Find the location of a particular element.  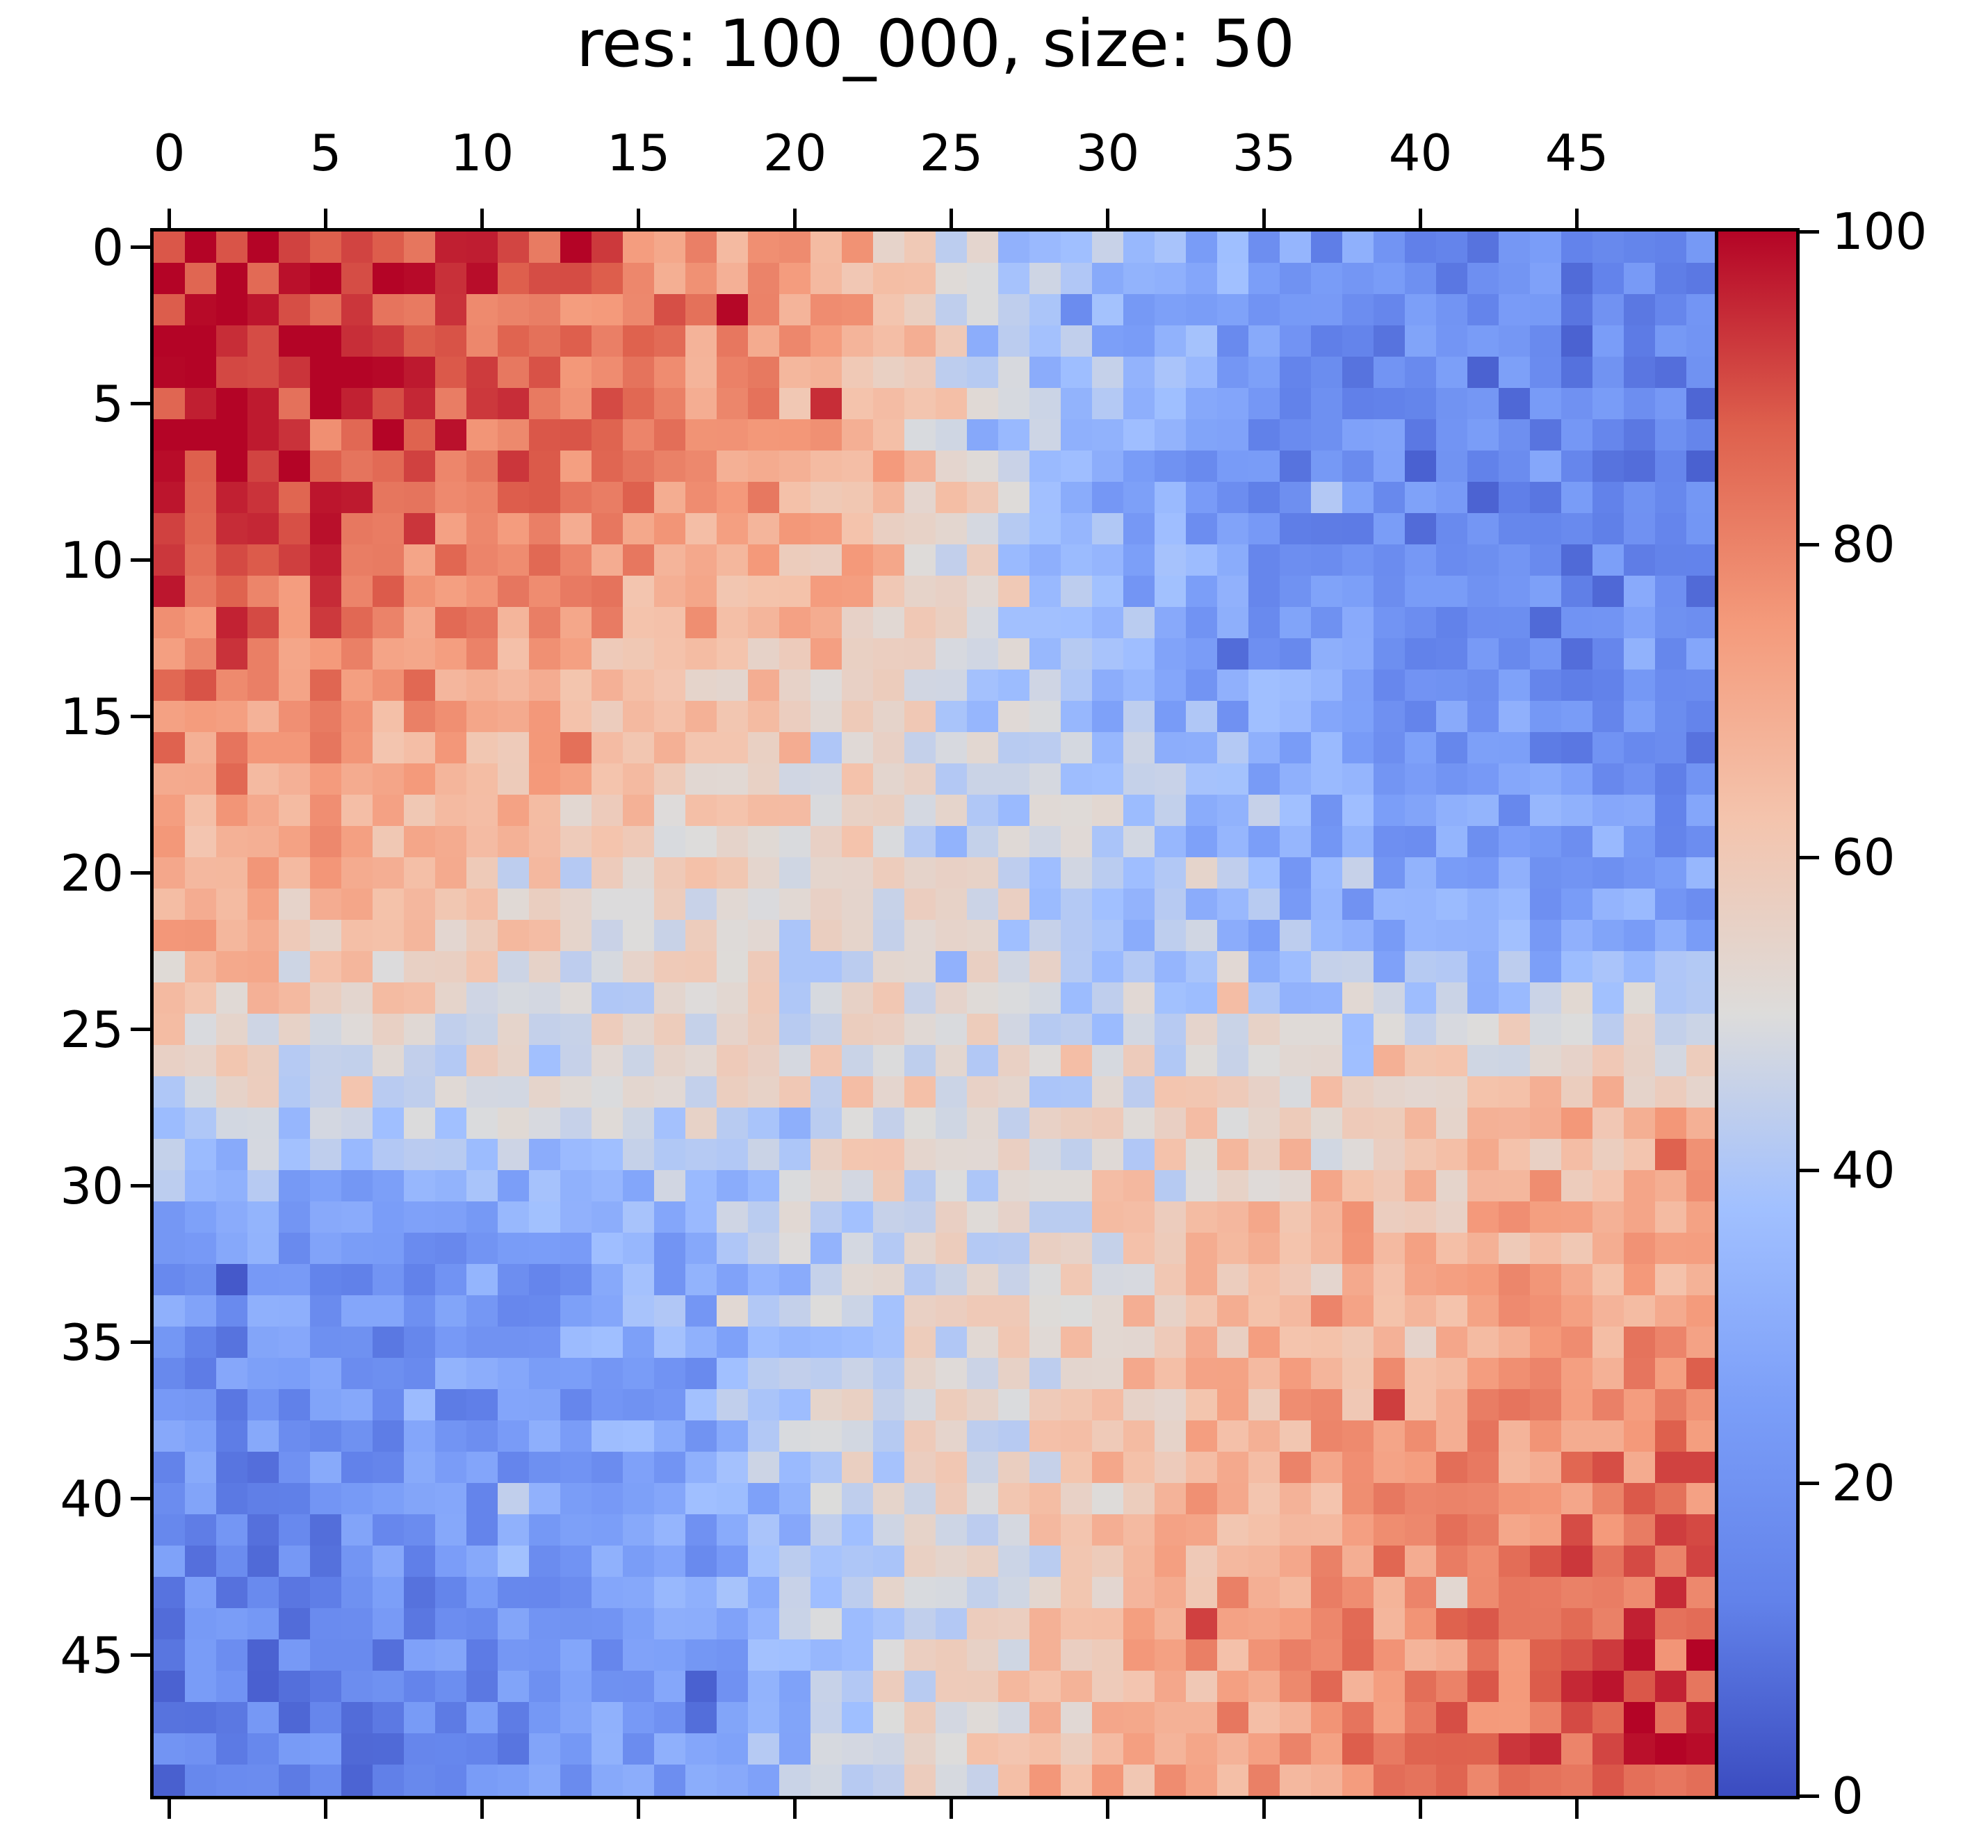

y-axis-tick-label: 20 is located at coordinates (92, 872).